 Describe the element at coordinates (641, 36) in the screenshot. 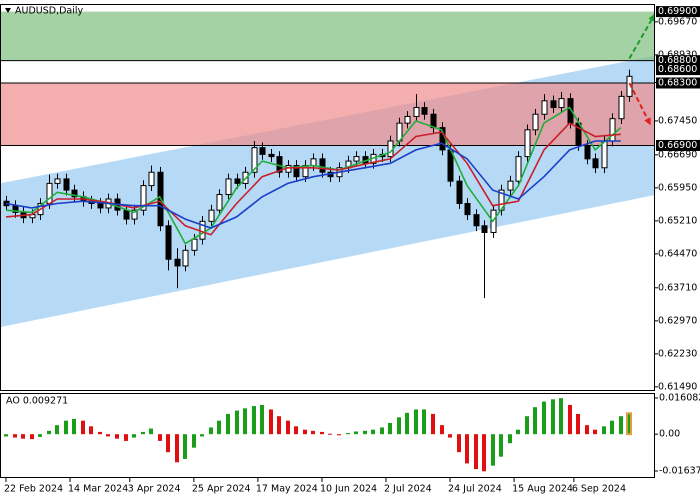

I see `forecast-arrow` at that location.